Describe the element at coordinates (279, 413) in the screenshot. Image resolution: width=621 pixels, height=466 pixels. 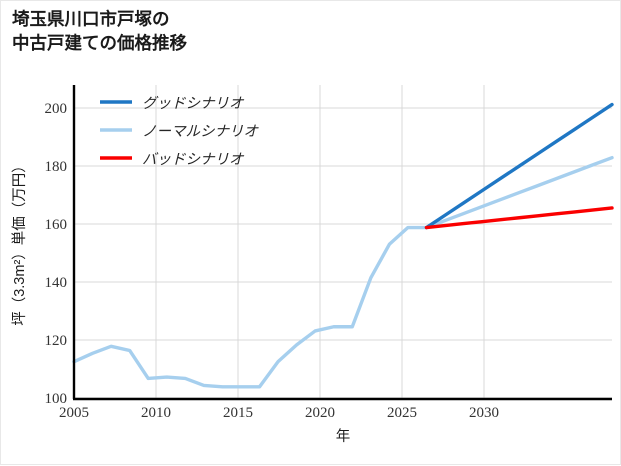
I see `x-tick-labels: 2005 2010 2015 2020 2025 2030` at that location.